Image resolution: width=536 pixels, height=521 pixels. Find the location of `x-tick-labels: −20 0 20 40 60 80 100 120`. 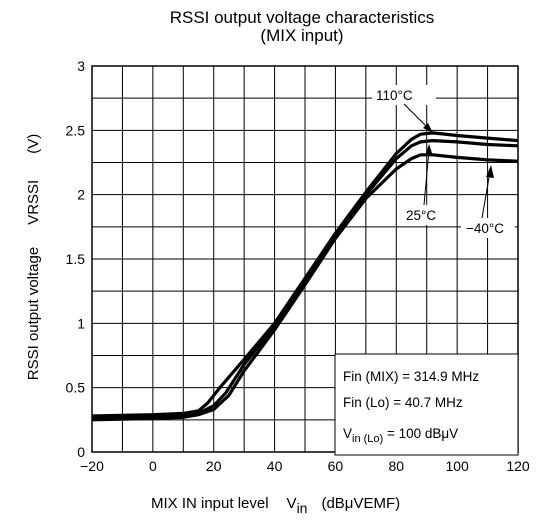

x-tick-labels: −20 0 20 40 60 80 100 120 is located at coordinates (305, 466).